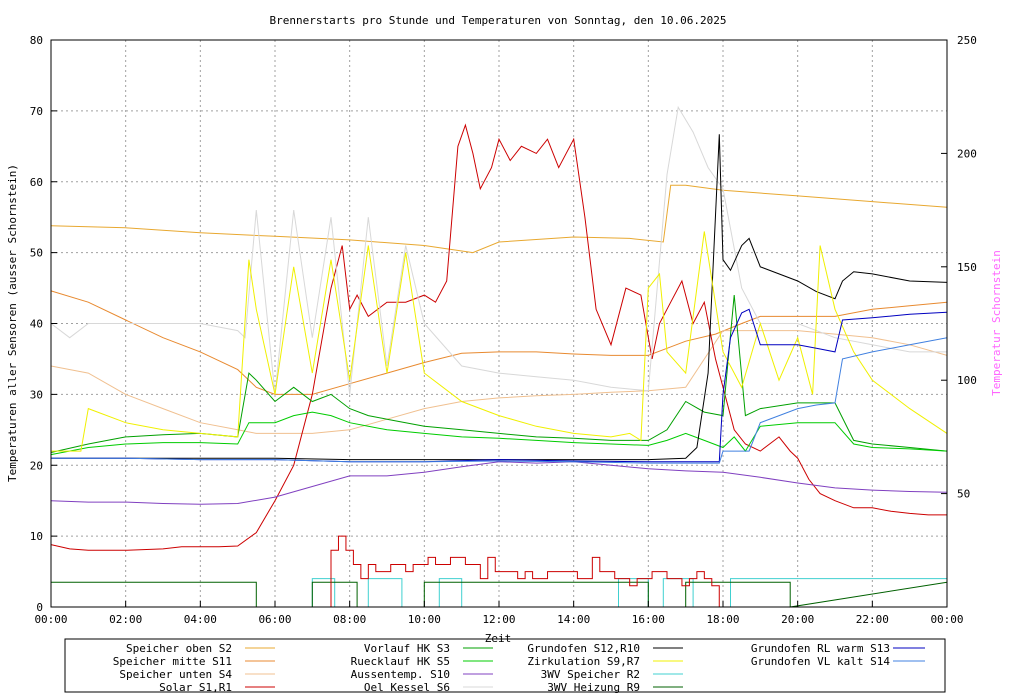 The width and height of the screenshot is (1024, 700). What do you see at coordinates (175, 674) in the screenshot?
I see `legend-label: Speicher unten S4` at bounding box center [175, 674].